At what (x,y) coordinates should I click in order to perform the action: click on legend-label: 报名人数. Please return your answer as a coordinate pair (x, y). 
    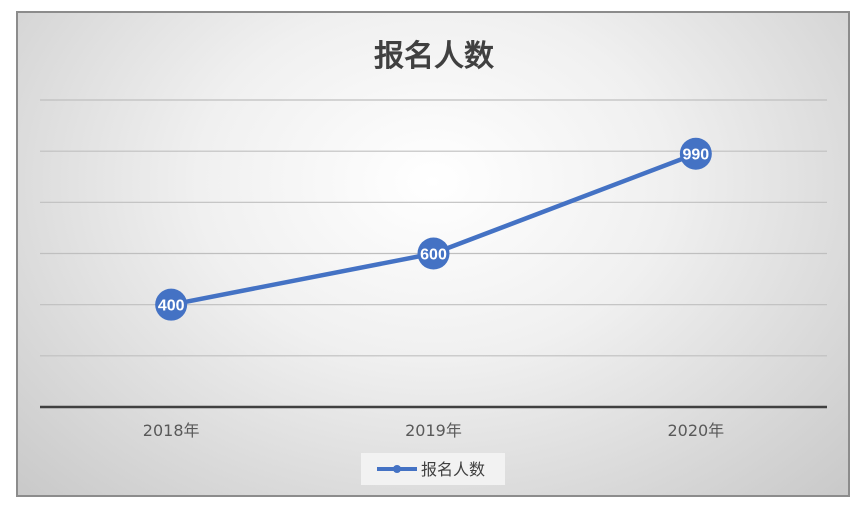
    Looking at the image, I should click on (453, 469).